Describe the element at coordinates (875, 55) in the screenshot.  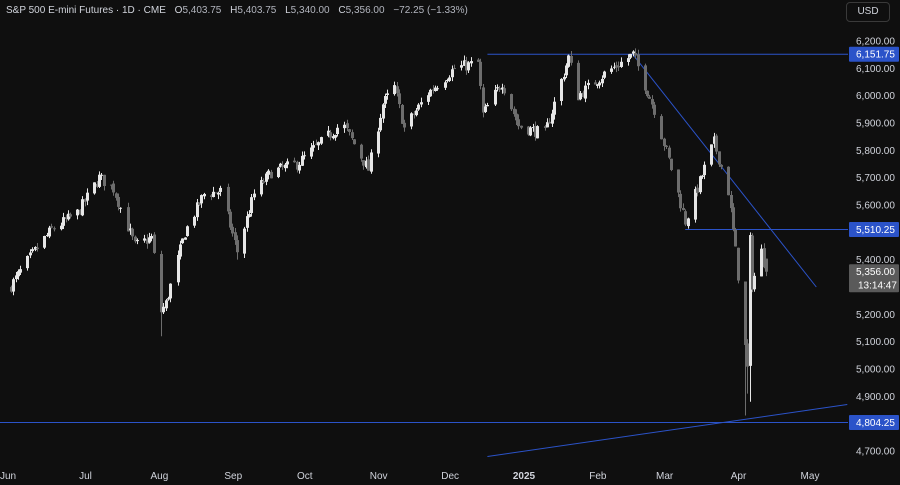
I see `level-price-label: 6,151.75` at that location.